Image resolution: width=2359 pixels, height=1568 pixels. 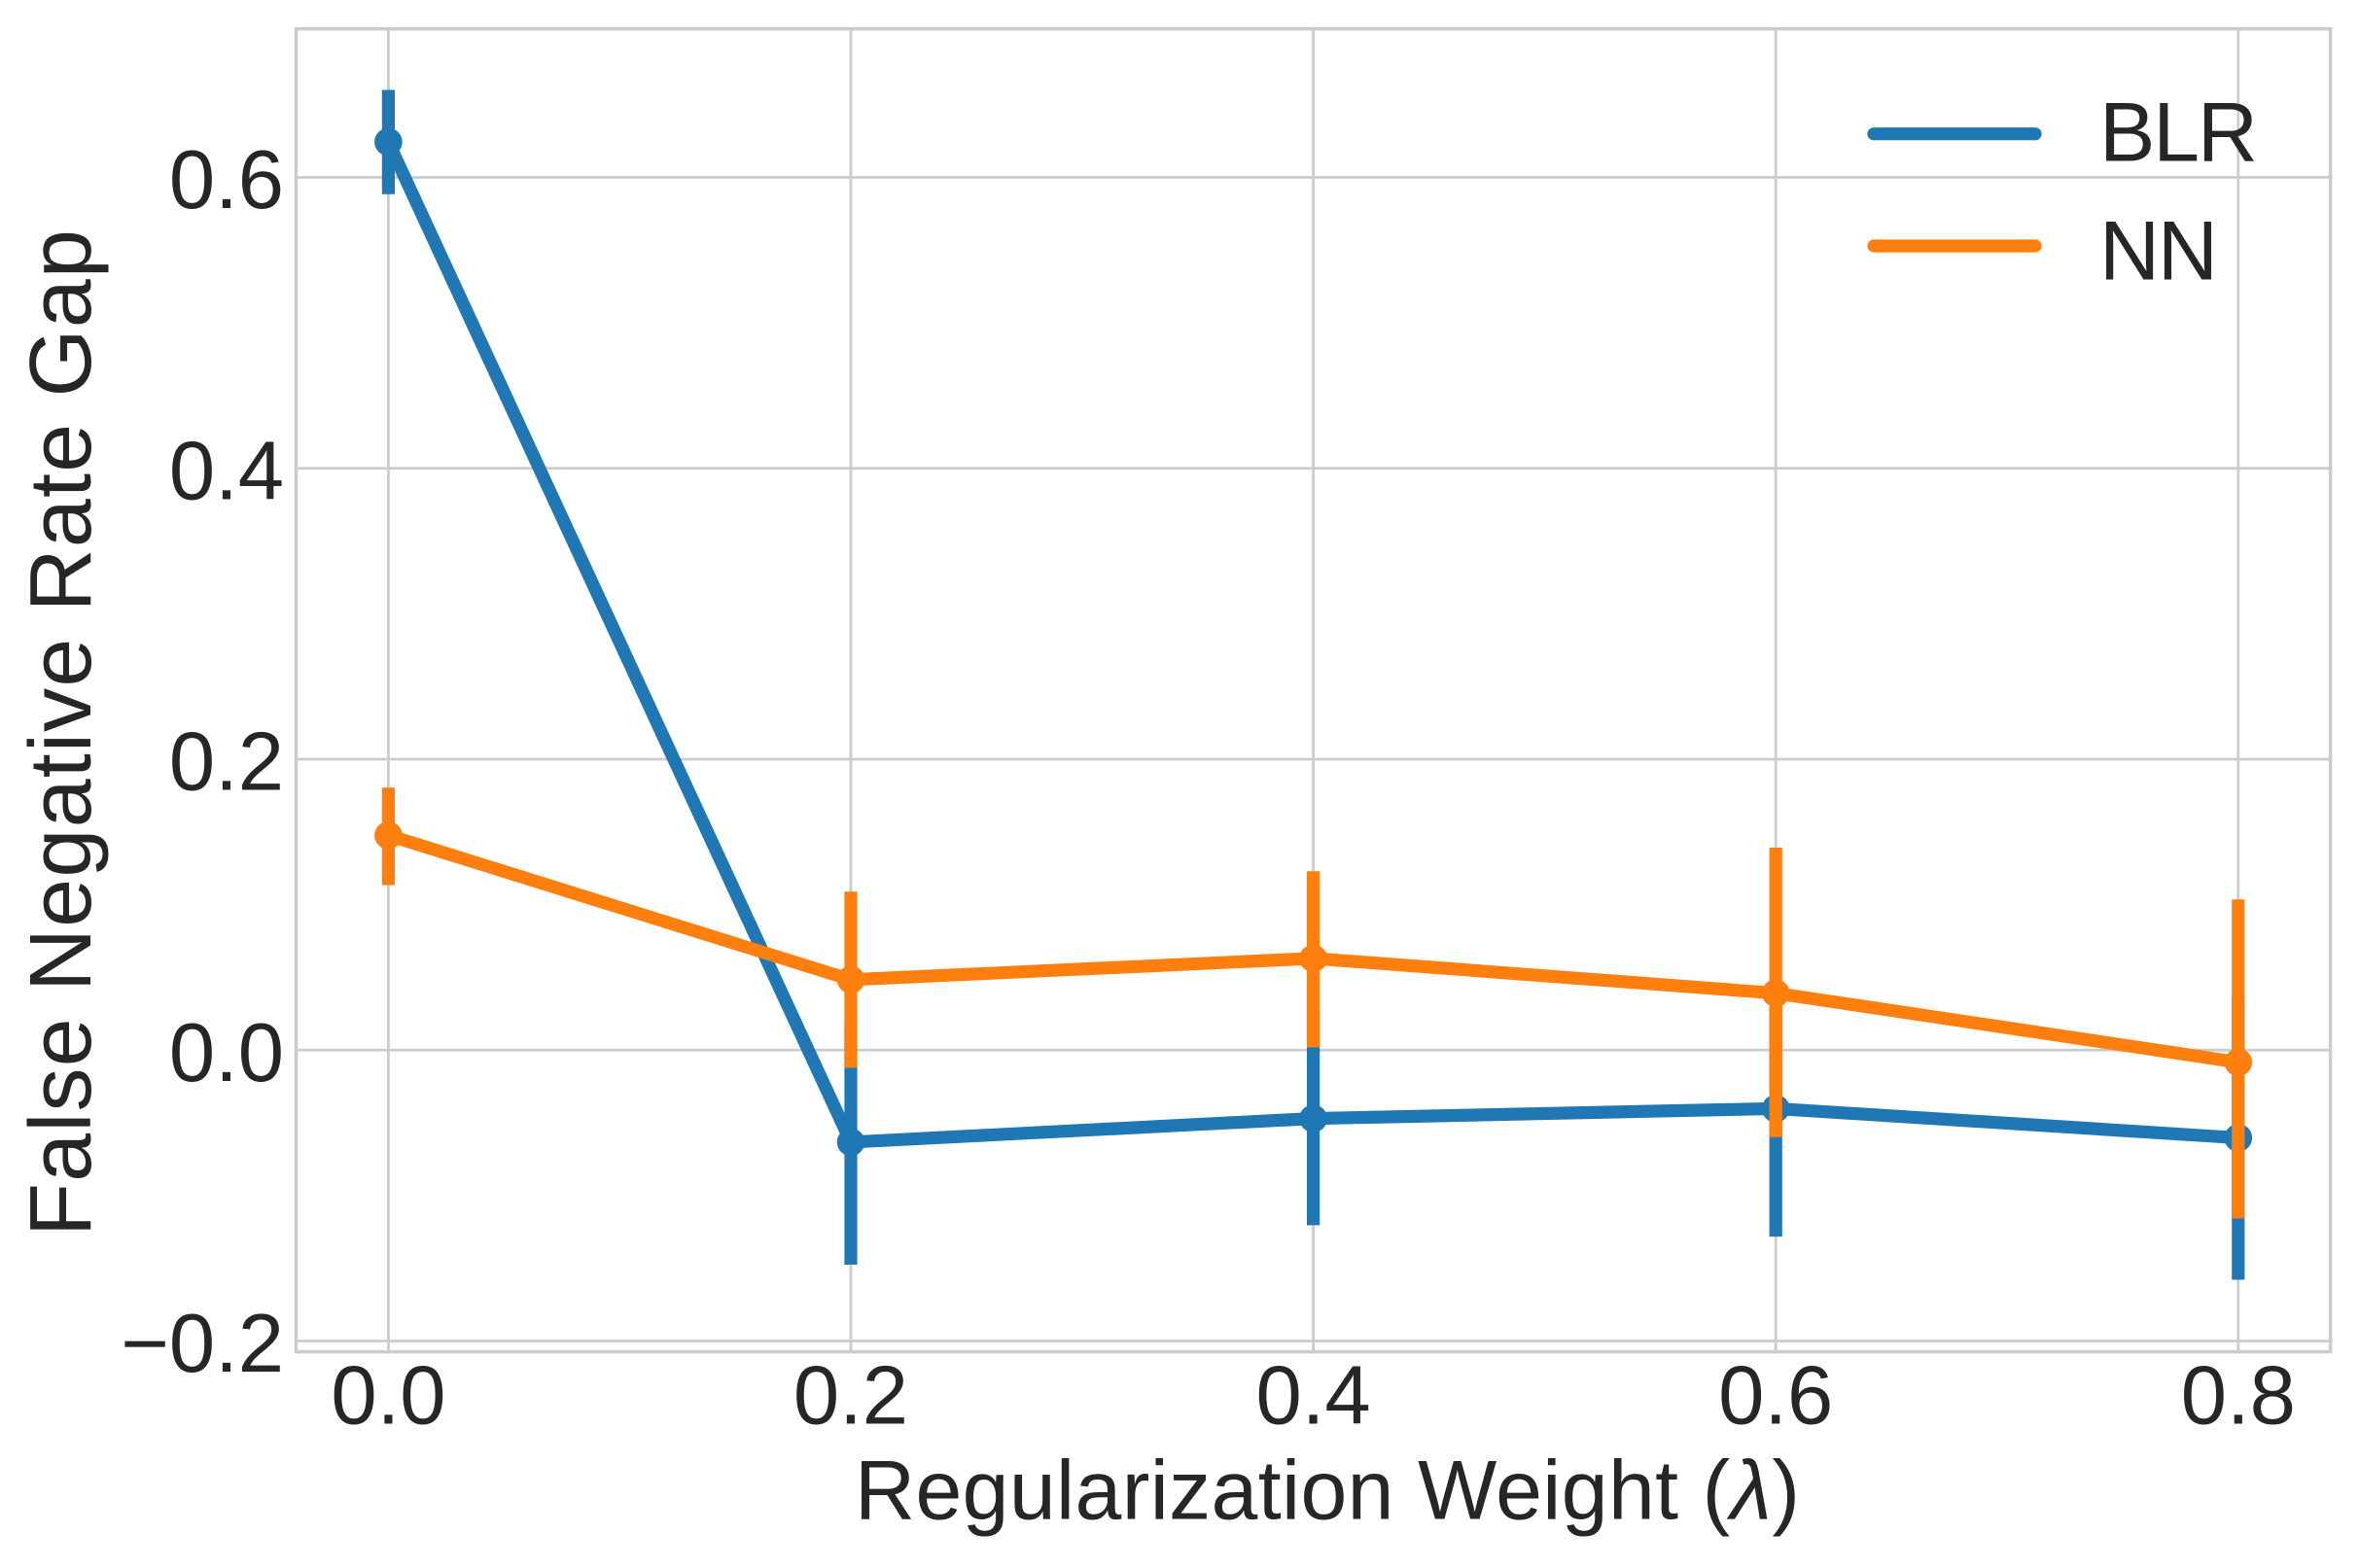 What do you see at coordinates (202, 1344) in the screenshot?
I see `svg-text: −0.2` at bounding box center [202, 1344].